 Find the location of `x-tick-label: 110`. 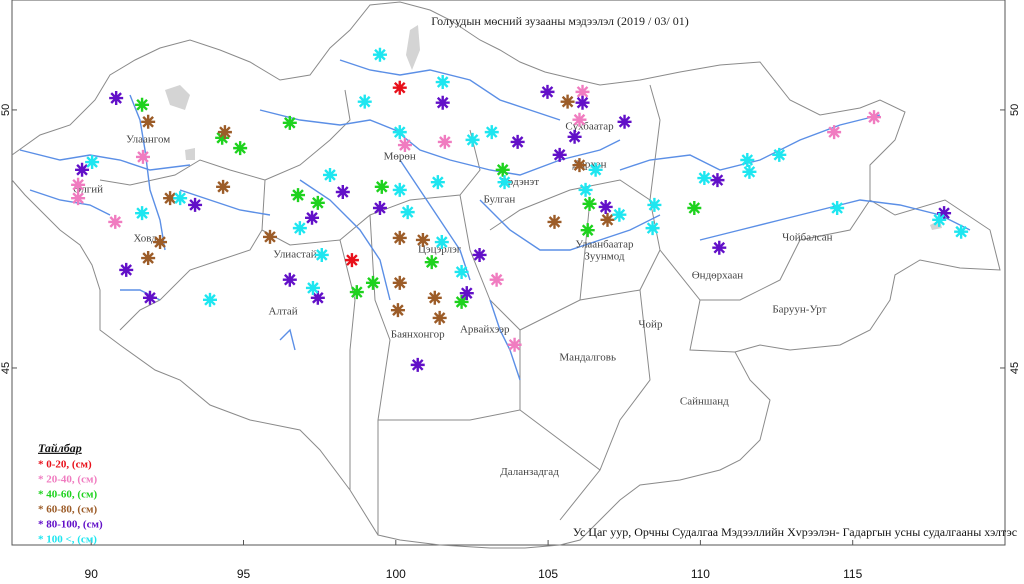

x-tick-label: 110 is located at coordinates (700, 574).